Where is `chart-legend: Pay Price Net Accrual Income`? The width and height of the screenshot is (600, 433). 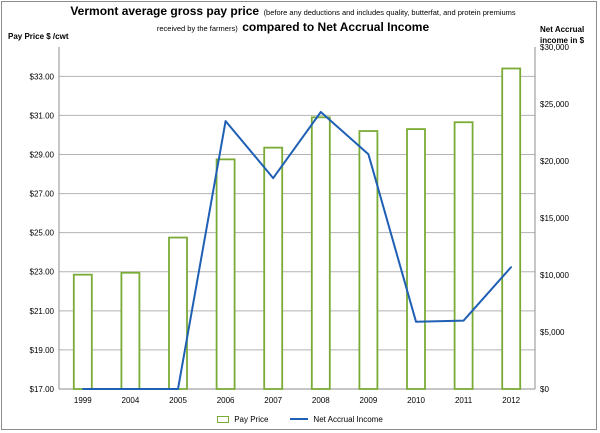 chart-legend: Pay Price Net Accrual Income is located at coordinates (300, 419).